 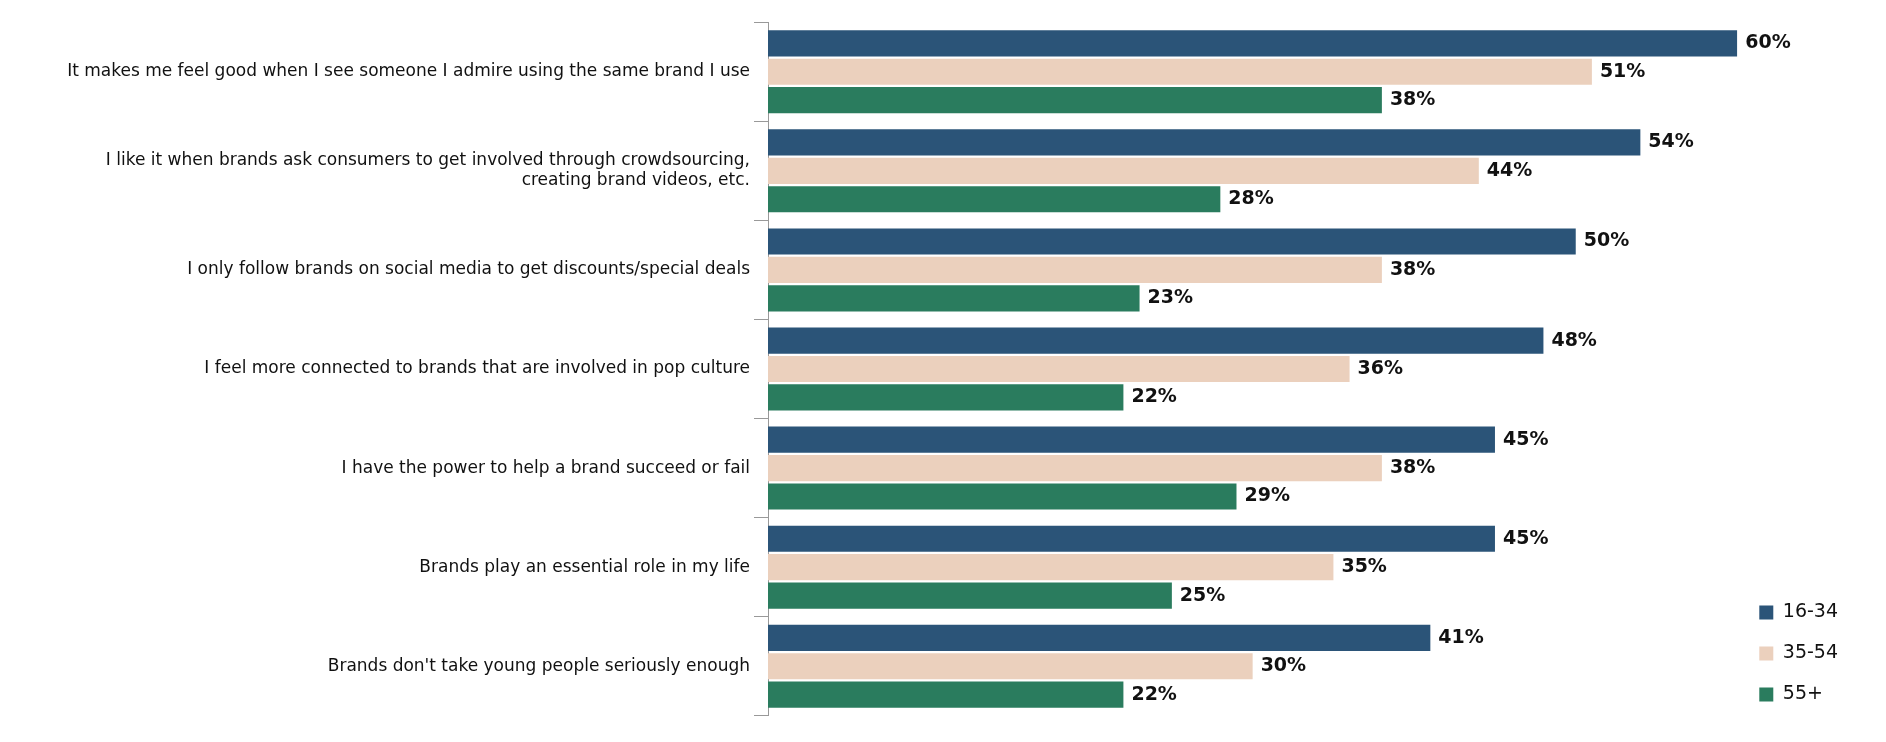 What do you see at coordinates (1509, 168) in the screenshot?
I see `data-label: 44%` at bounding box center [1509, 168].